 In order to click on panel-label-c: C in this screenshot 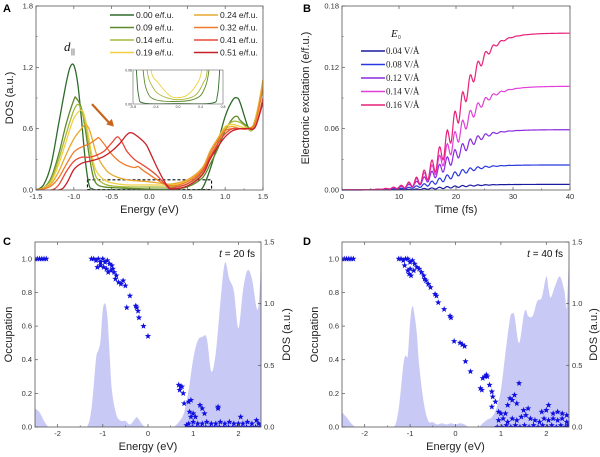, I will do `click(7, 242)`.